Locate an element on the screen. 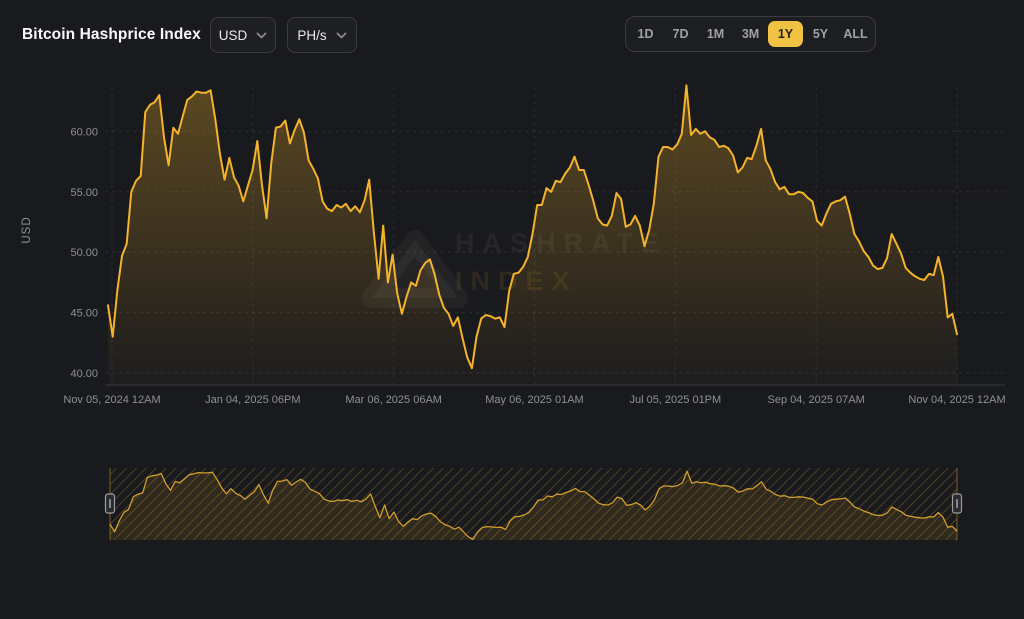  navigator is located at coordinates (533, 504).